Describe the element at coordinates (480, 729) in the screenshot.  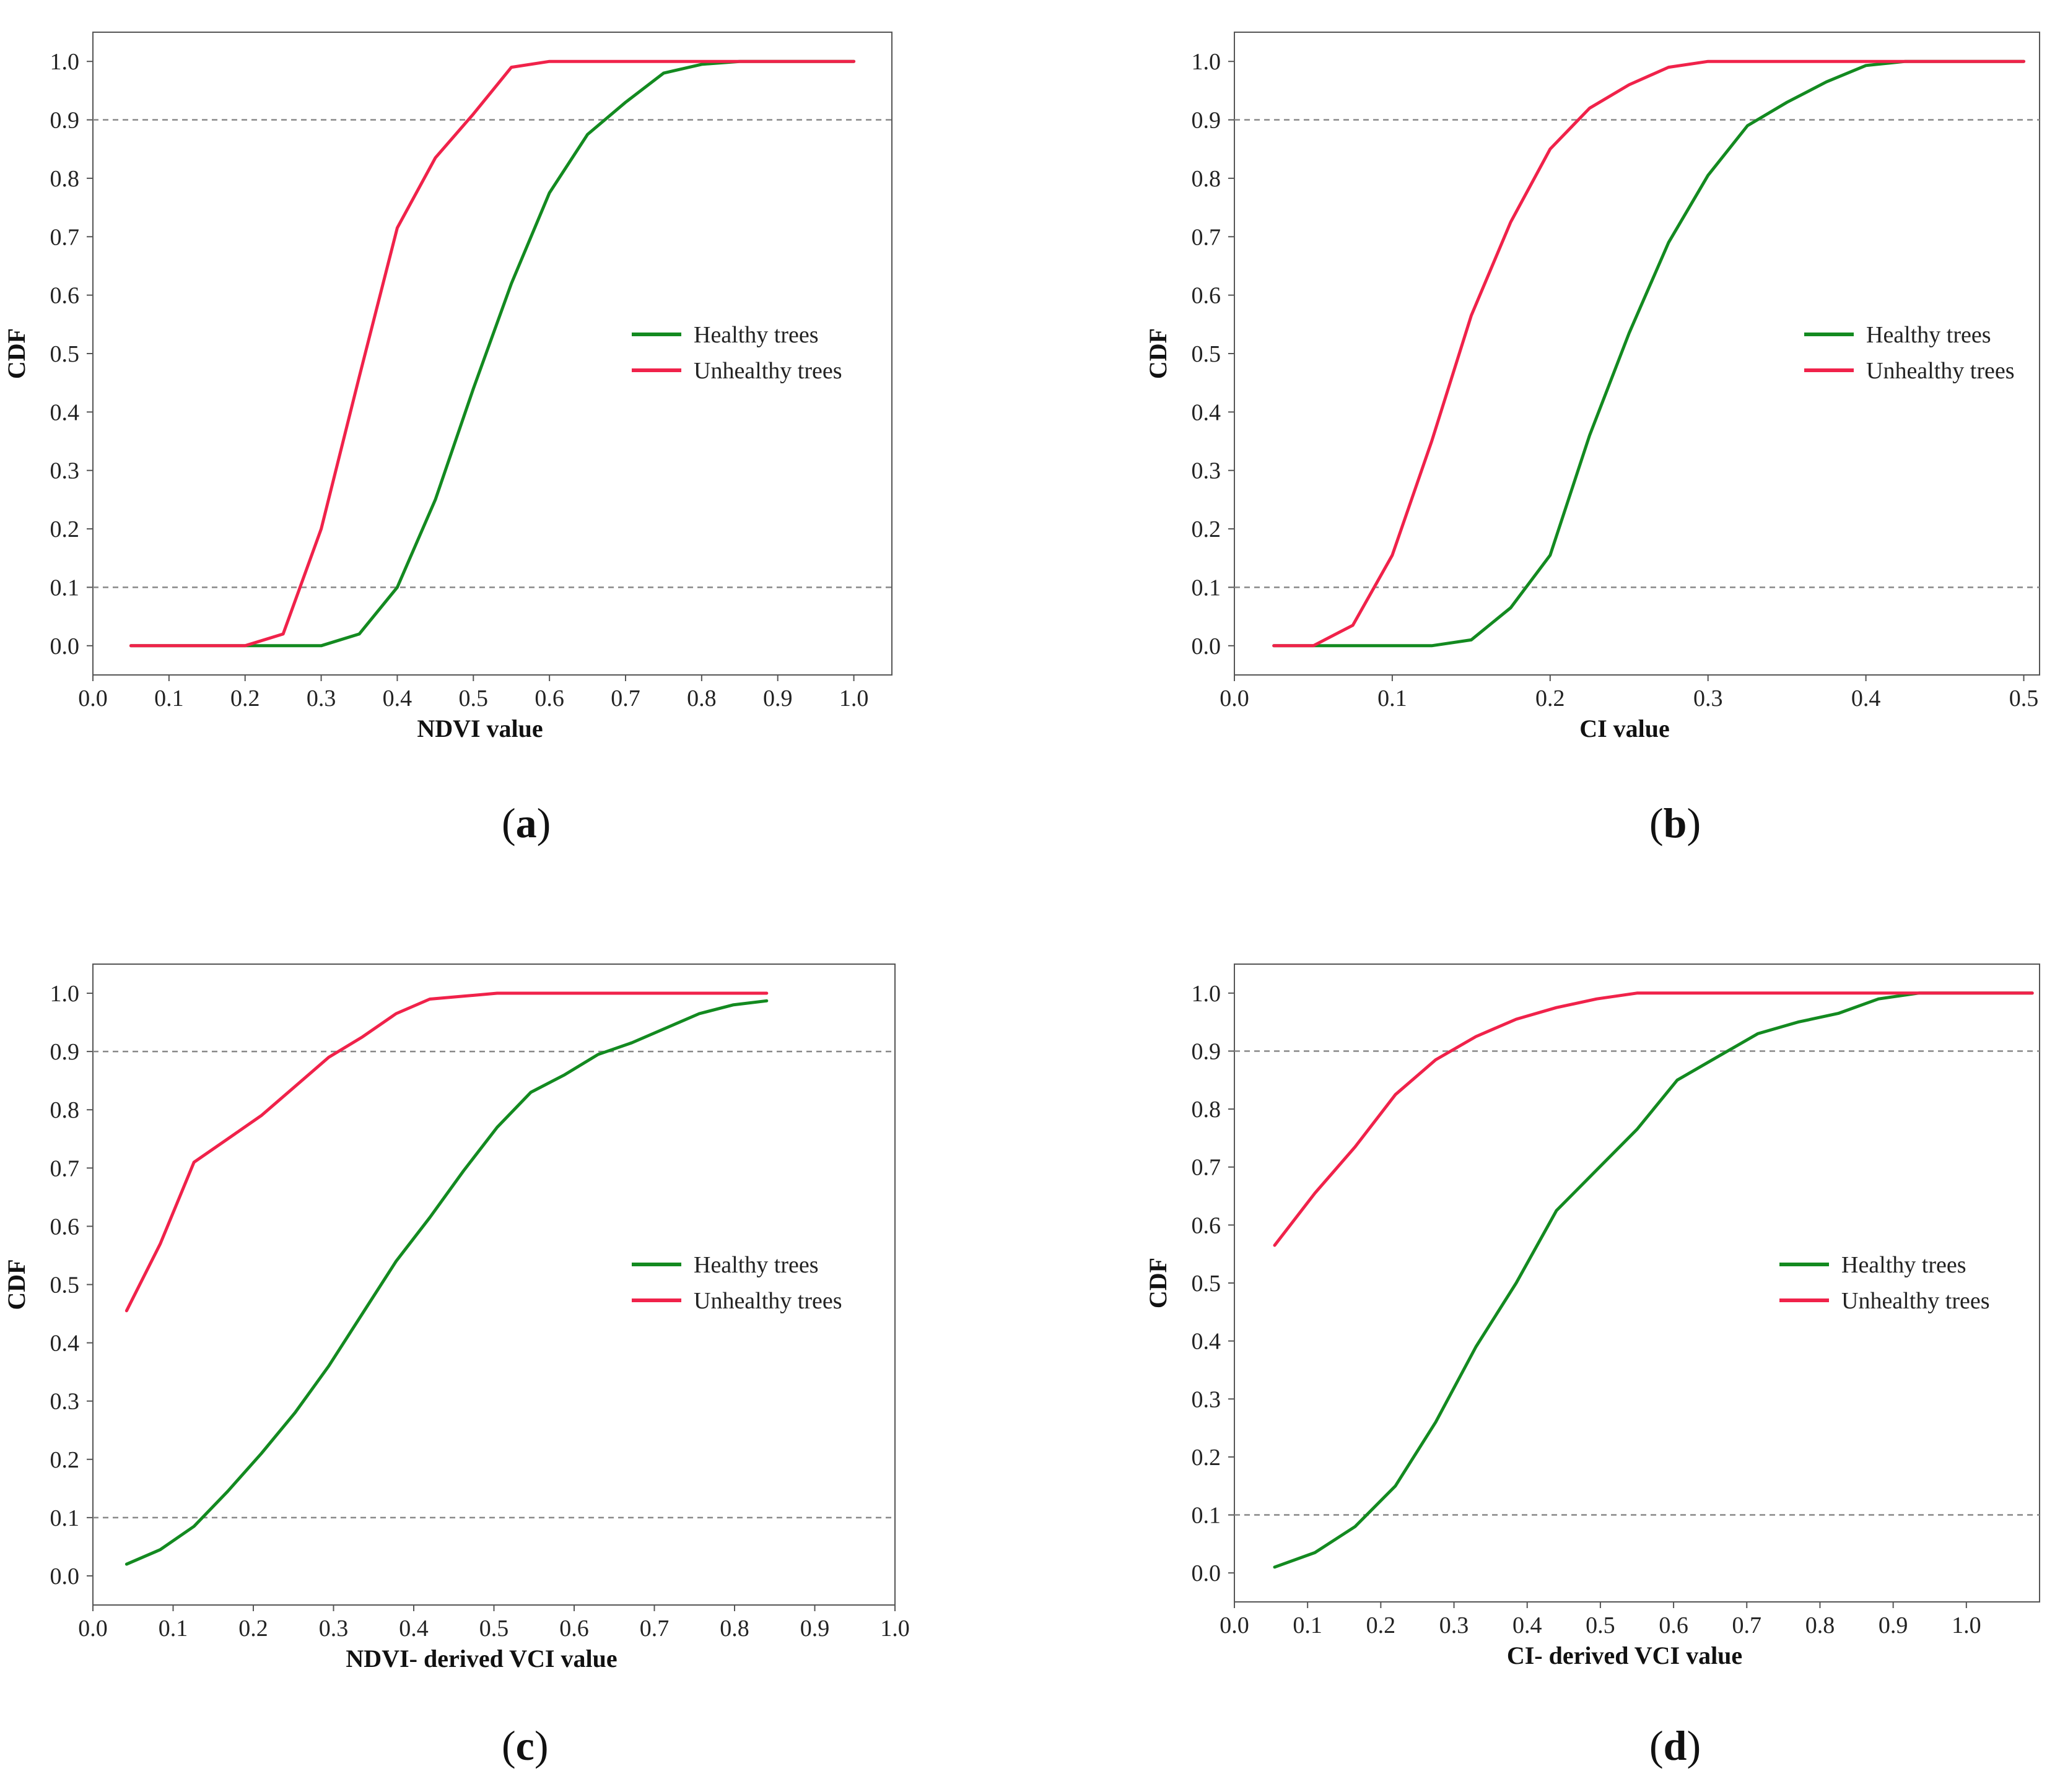
I see `x-axis-title: NDVI value` at that location.